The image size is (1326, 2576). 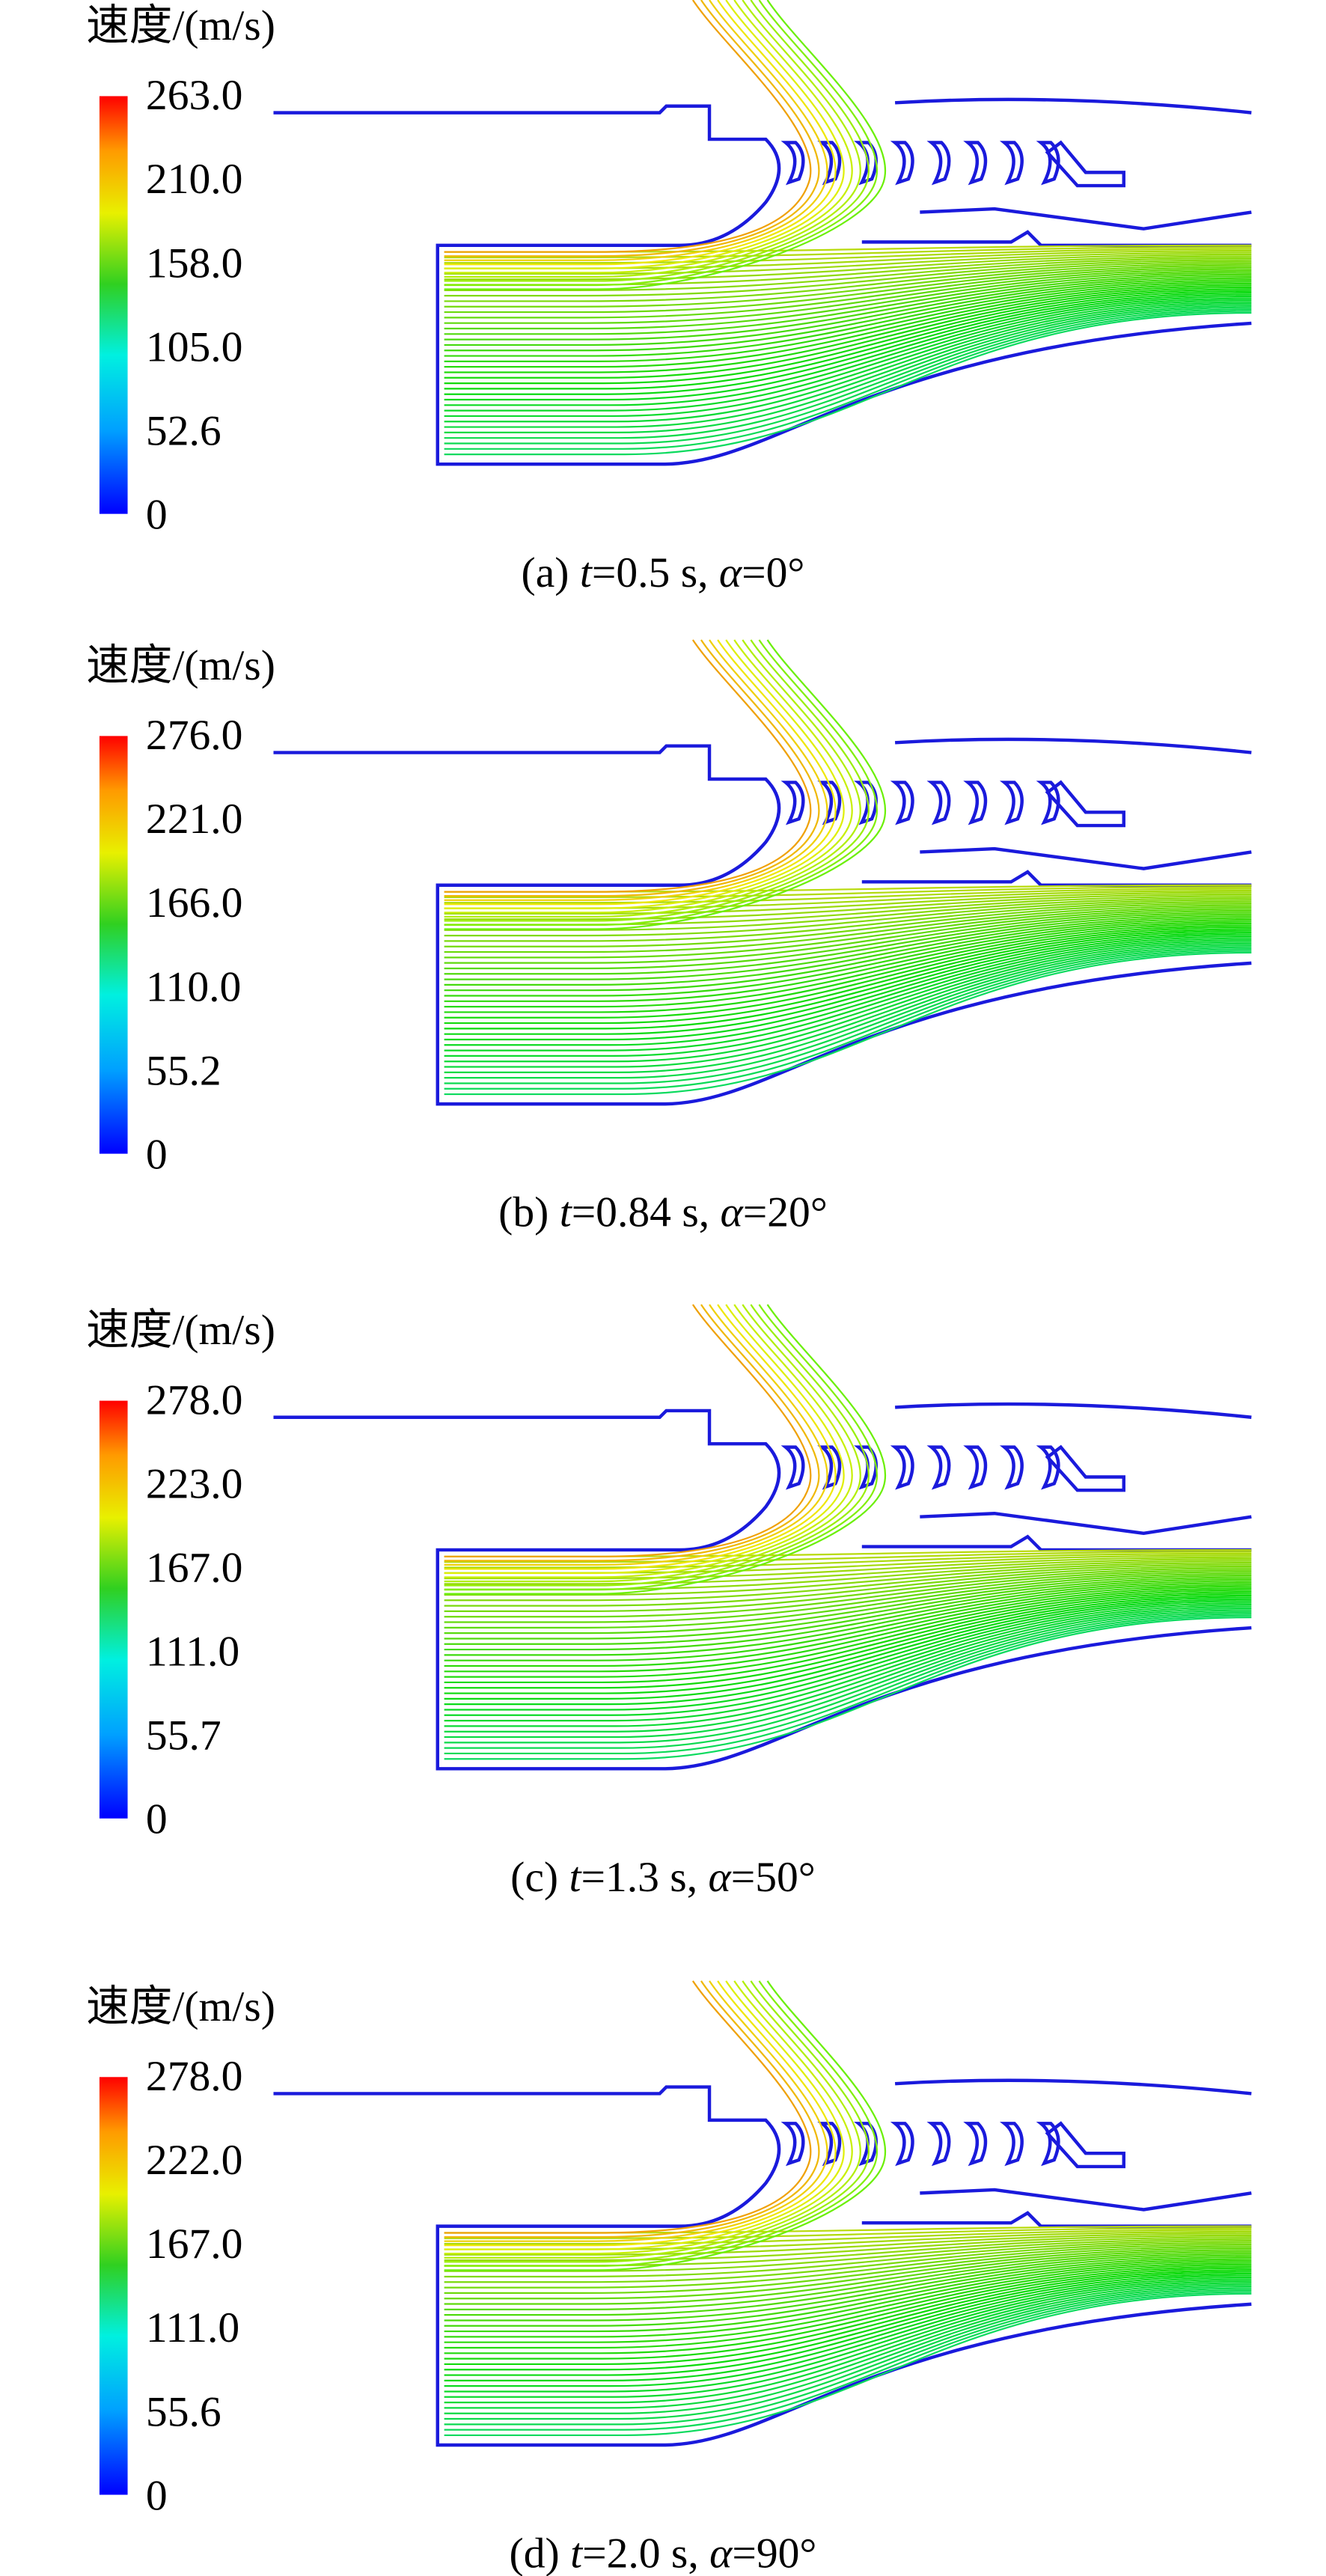 What do you see at coordinates (540, 2553) in the screenshot?
I see `caption-part: (d)` at bounding box center [540, 2553].